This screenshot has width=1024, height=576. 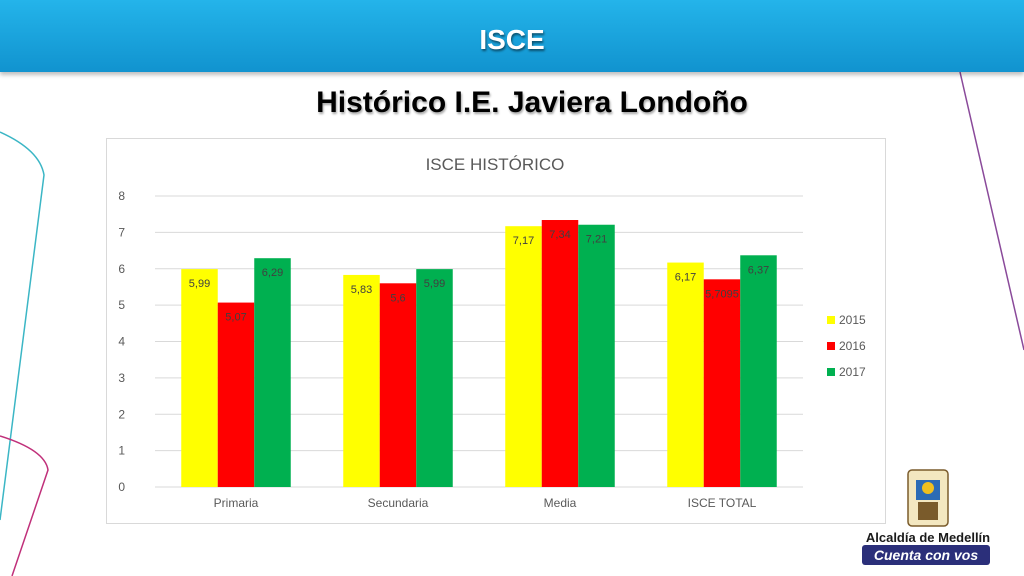 I want to click on y-tick-label: 3, so click(x=121, y=378).